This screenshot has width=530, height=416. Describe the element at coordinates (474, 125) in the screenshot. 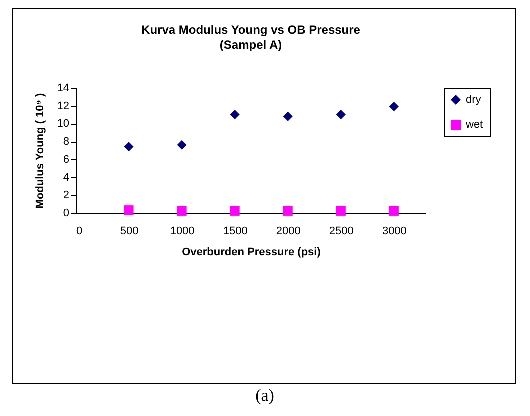

I see `legend-label: wet` at that location.